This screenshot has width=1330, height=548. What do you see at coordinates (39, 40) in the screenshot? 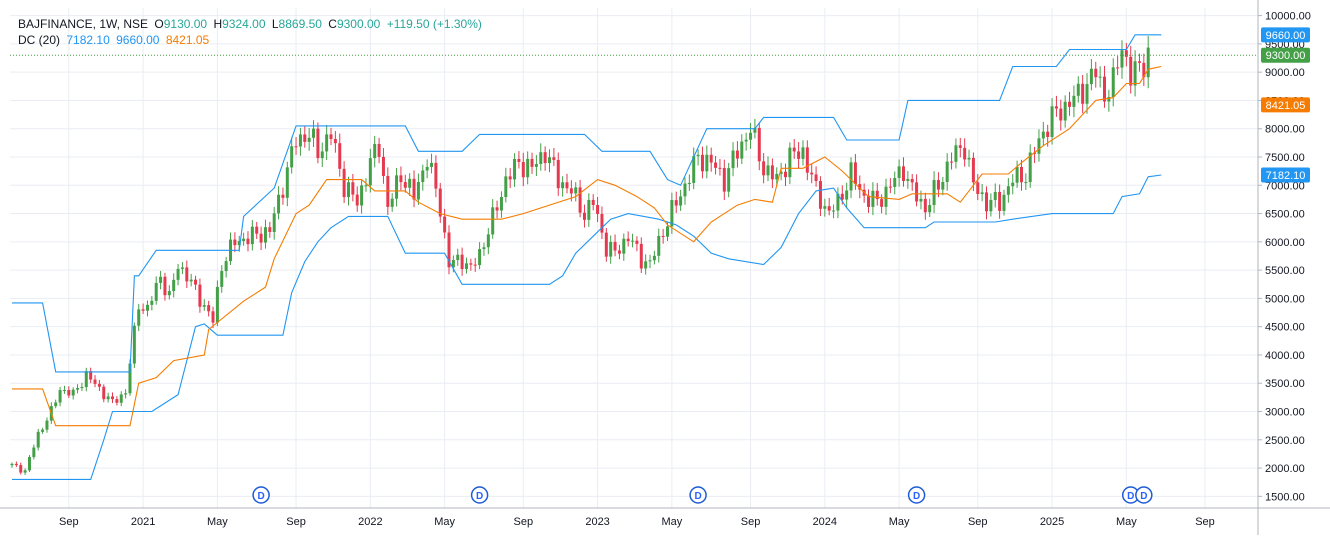
I see `indicator-name: DC (20)` at bounding box center [39, 40].